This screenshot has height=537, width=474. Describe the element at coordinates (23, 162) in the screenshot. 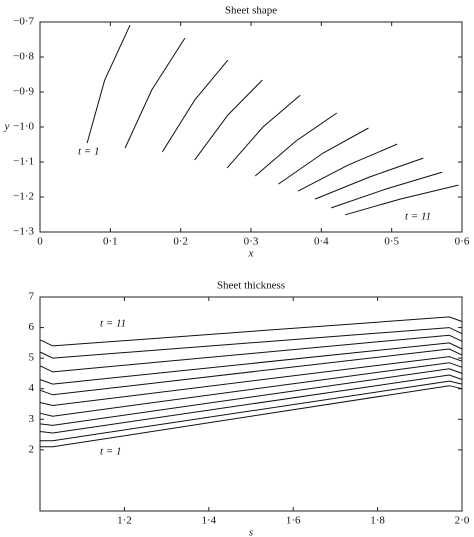

I see `y-tick-label: −1·1` at that location.